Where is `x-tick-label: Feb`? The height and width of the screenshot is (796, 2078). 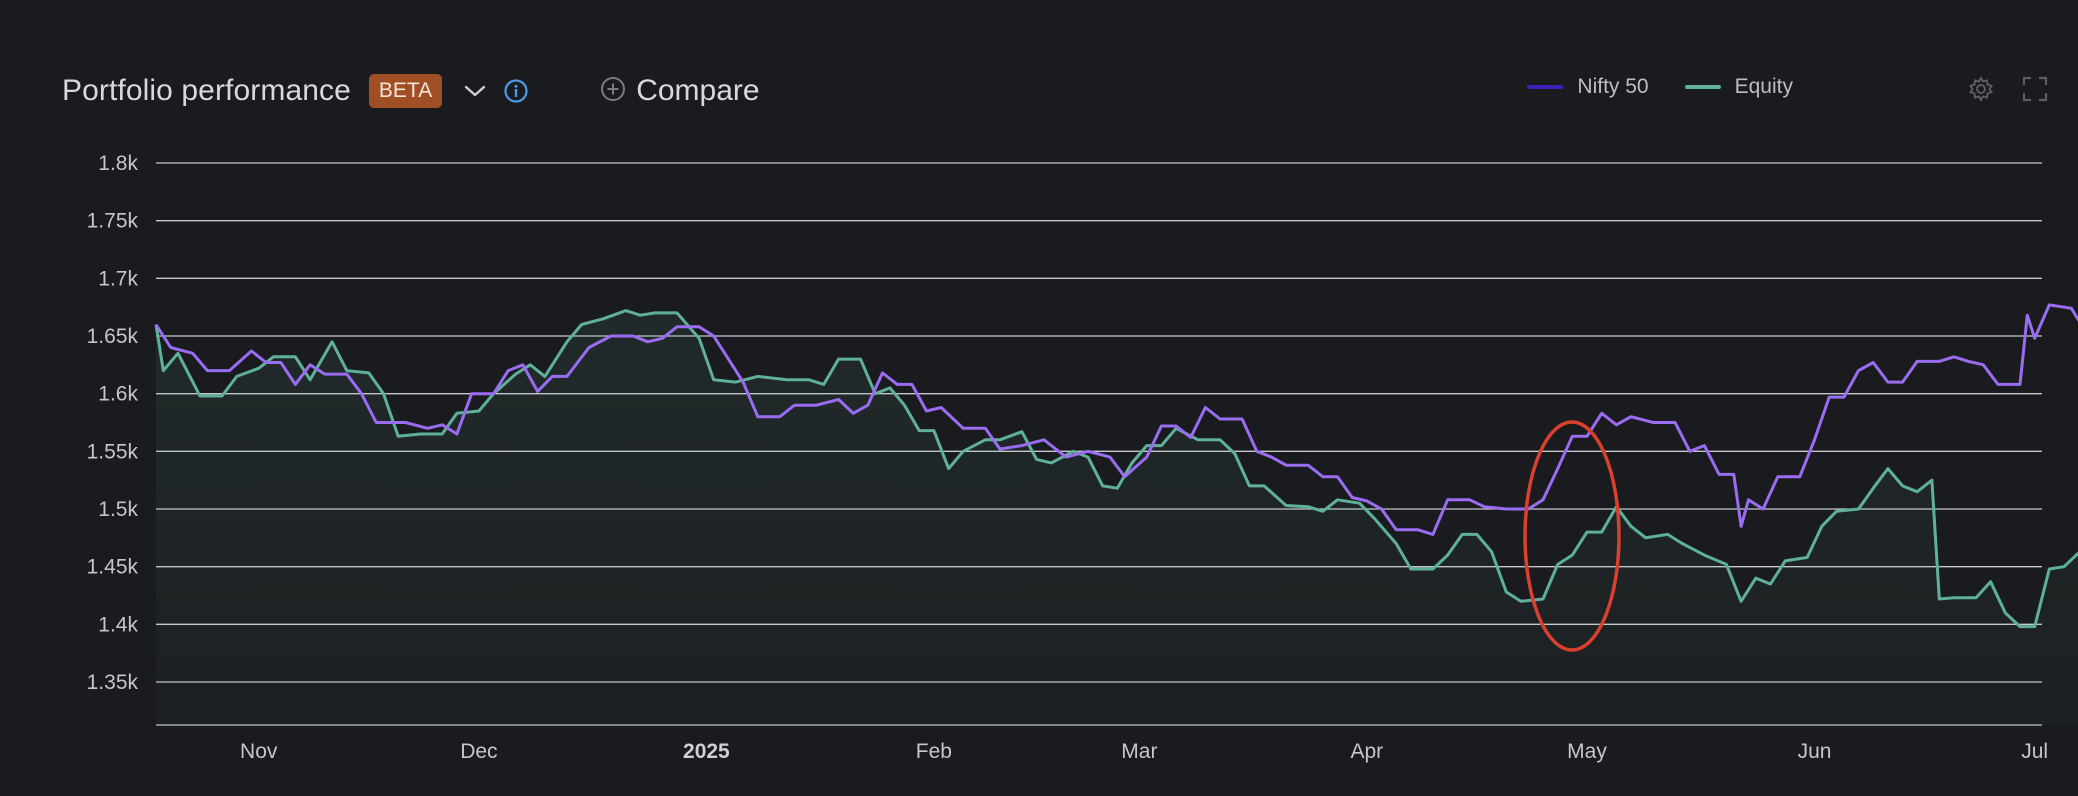
x-tick-label: Feb is located at coordinates (934, 751).